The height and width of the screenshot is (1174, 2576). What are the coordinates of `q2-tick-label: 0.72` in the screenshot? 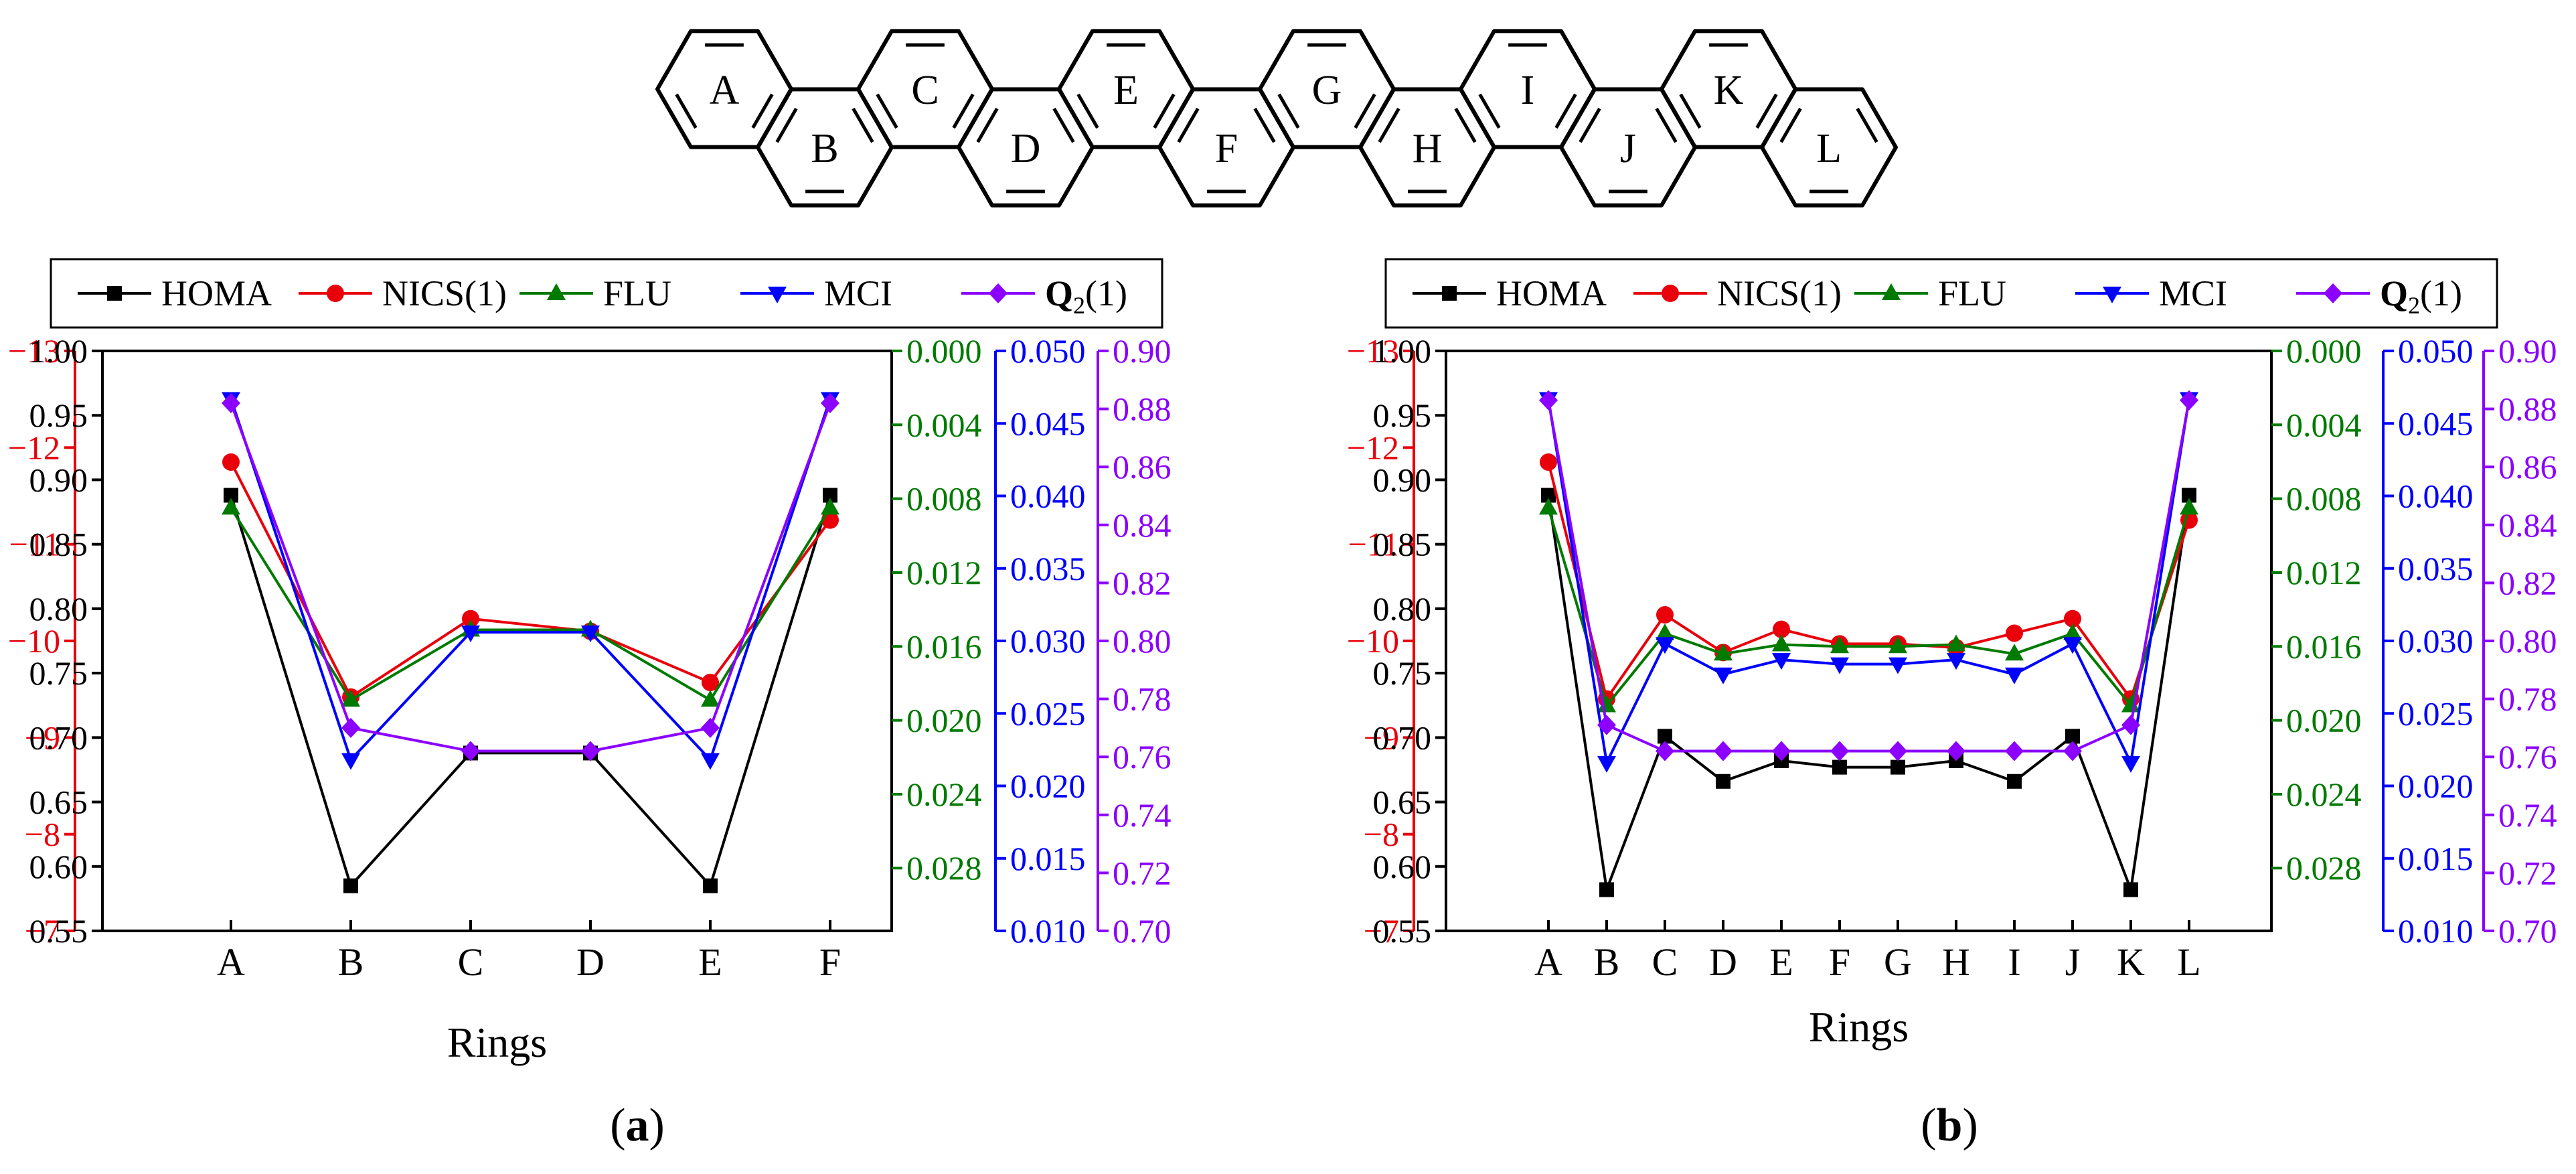 It's located at (2528, 872).